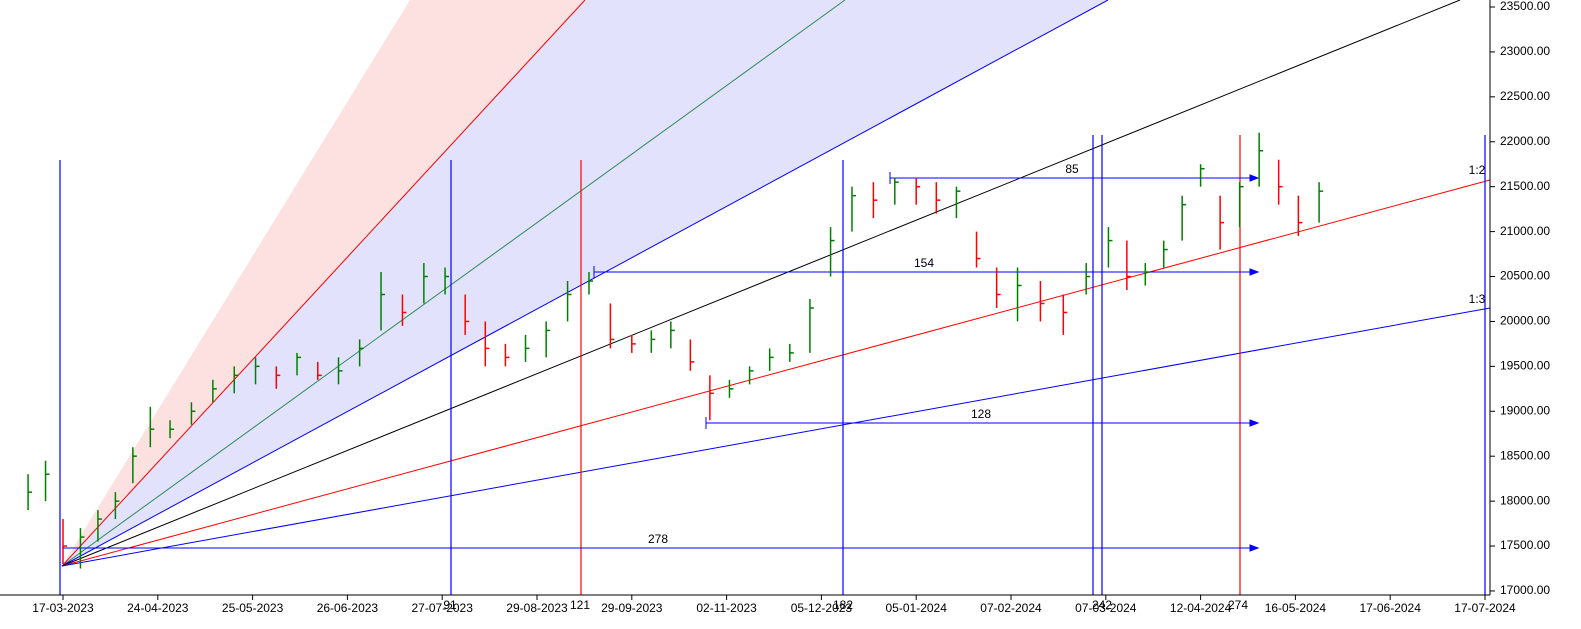 This screenshot has width=1581, height=629. Describe the element at coordinates (1296, 608) in the screenshot. I see `x-tick-label: 16-05-2024` at that location.